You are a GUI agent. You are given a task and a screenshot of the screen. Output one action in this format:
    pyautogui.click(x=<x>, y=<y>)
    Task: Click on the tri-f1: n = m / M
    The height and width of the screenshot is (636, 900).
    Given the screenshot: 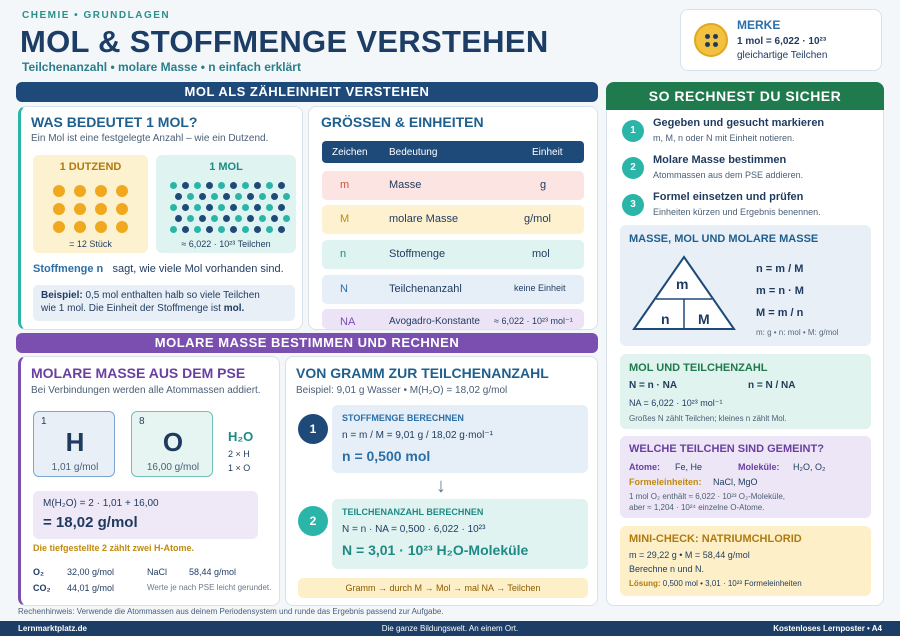 What is the action you would take?
    pyautogui.click(x=780, y=269)
    